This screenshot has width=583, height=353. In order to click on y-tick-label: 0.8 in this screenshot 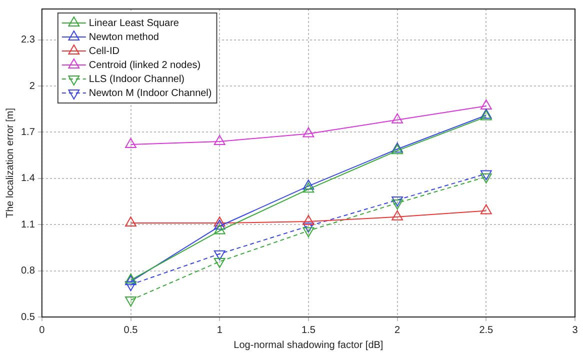, I will do `click(28, 271)`.